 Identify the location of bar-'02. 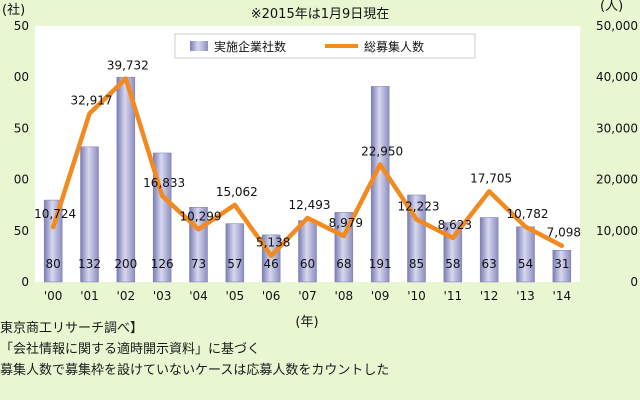
(126, 179).